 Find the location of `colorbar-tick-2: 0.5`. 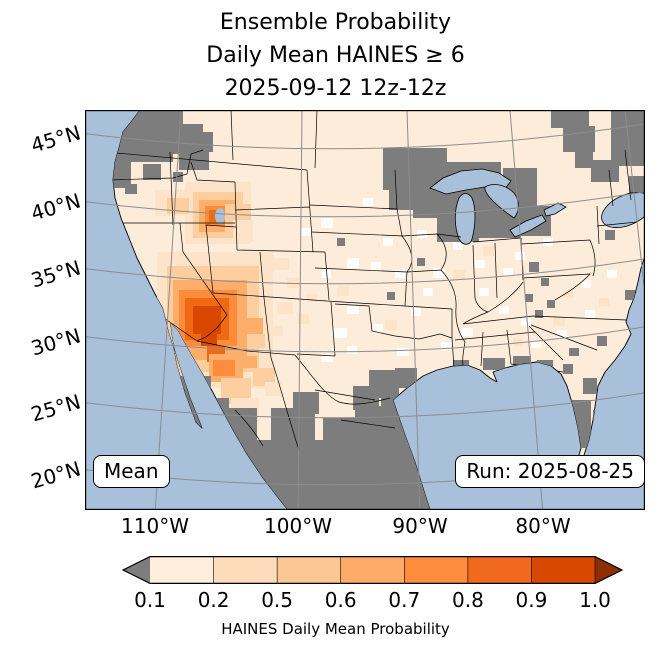

colorbar-tick-2: 0.5 is located at coordinates (277, 600).